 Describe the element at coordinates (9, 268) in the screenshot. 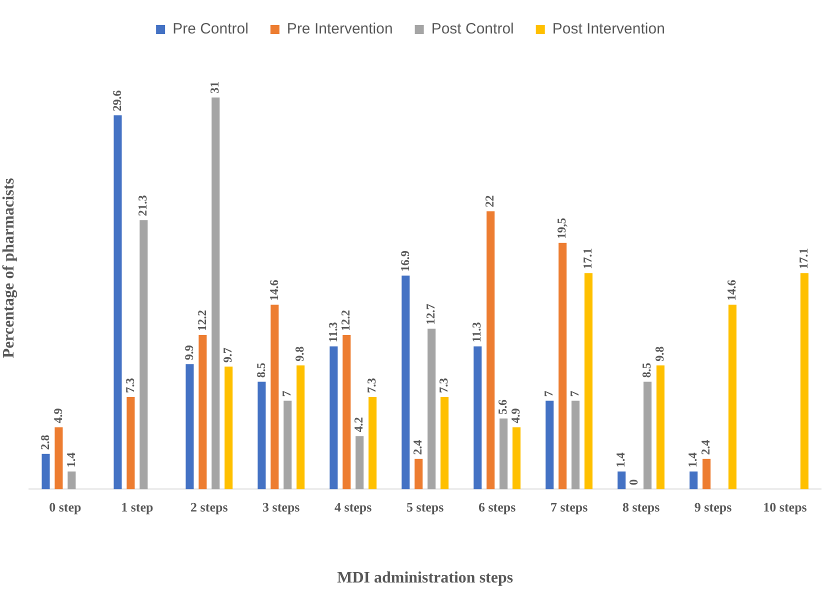

I see `y-axis-title: Percentage of pharmacists` at that location.